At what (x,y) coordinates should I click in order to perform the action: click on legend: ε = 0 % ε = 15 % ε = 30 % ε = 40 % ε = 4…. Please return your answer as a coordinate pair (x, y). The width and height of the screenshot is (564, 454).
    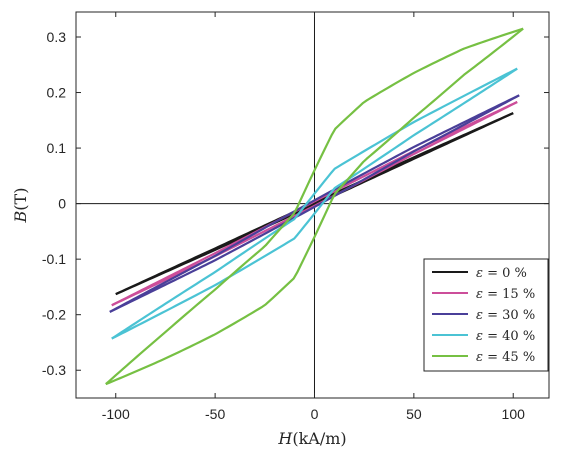
    Looking at the image, I should click on (486, 315).